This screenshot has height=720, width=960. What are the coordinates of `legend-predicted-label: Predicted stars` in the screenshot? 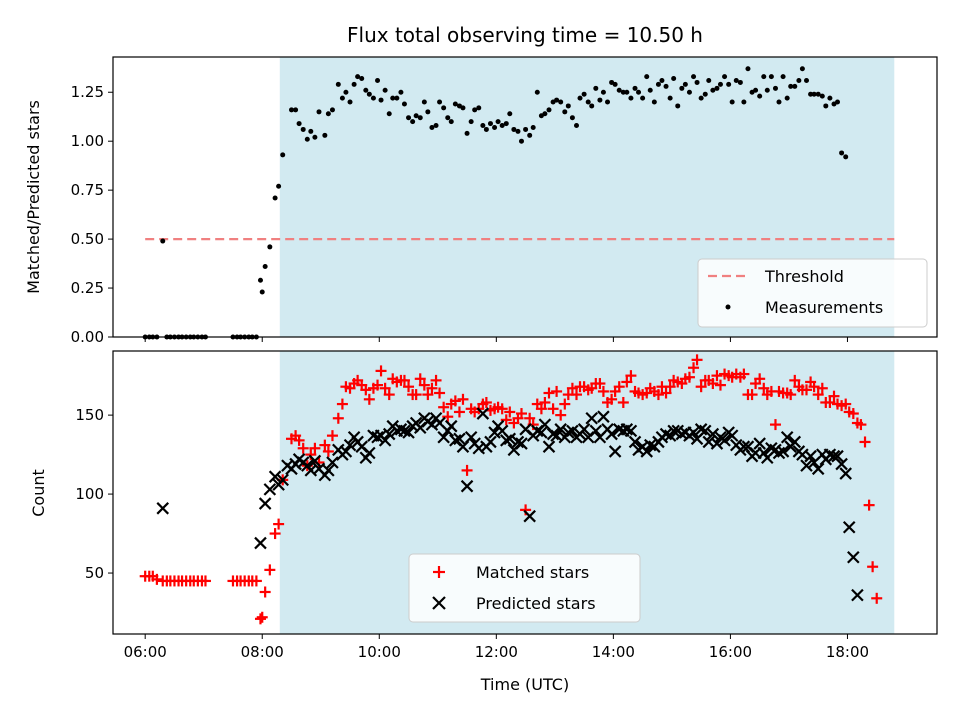 It's located at (536, 603).